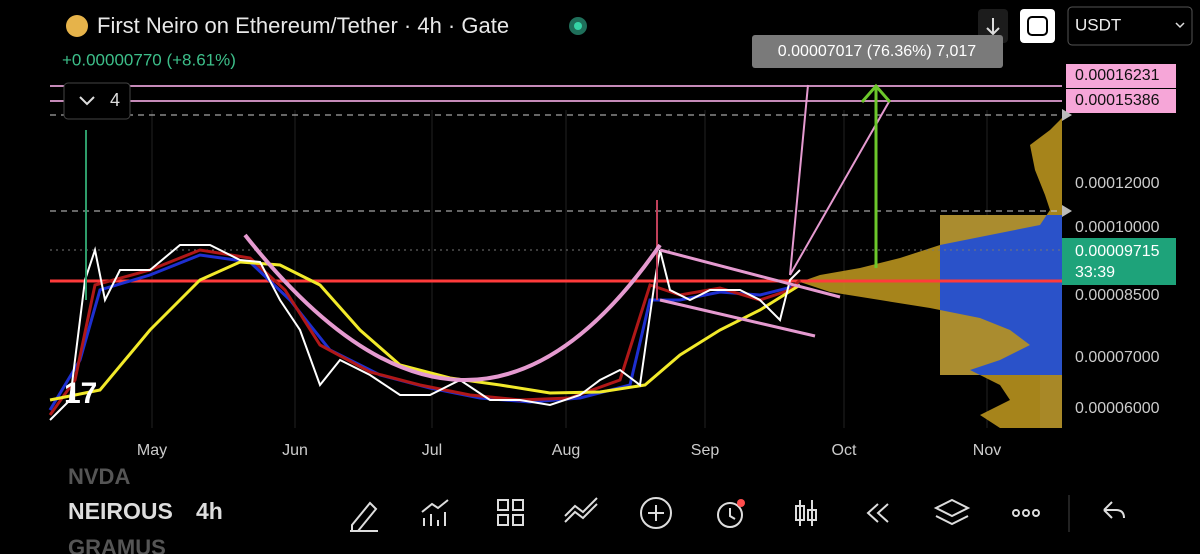  I want to click on price-label: 0.00007000, so click(1117, 357).